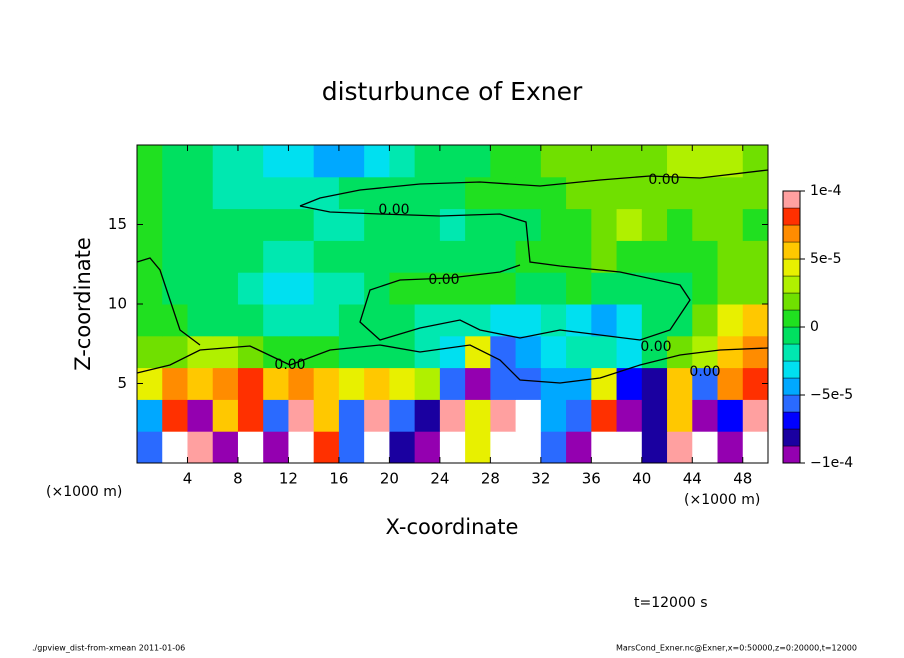 The image size is (904, 658). I want to click on y-tick-label: 10, so click(117, 304).